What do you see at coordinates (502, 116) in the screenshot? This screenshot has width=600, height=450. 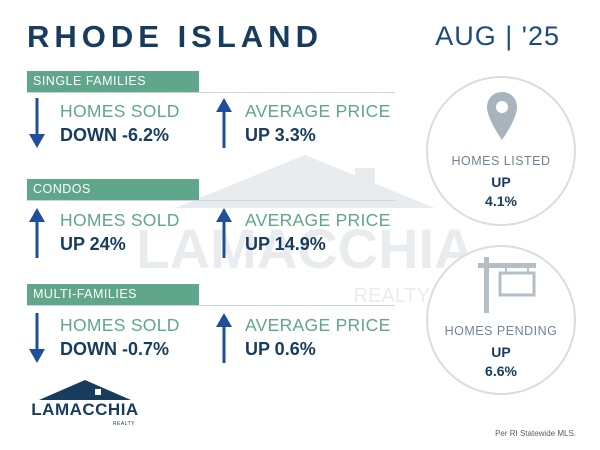 I see `map-pin-icon` at bounding box center [502, 116].